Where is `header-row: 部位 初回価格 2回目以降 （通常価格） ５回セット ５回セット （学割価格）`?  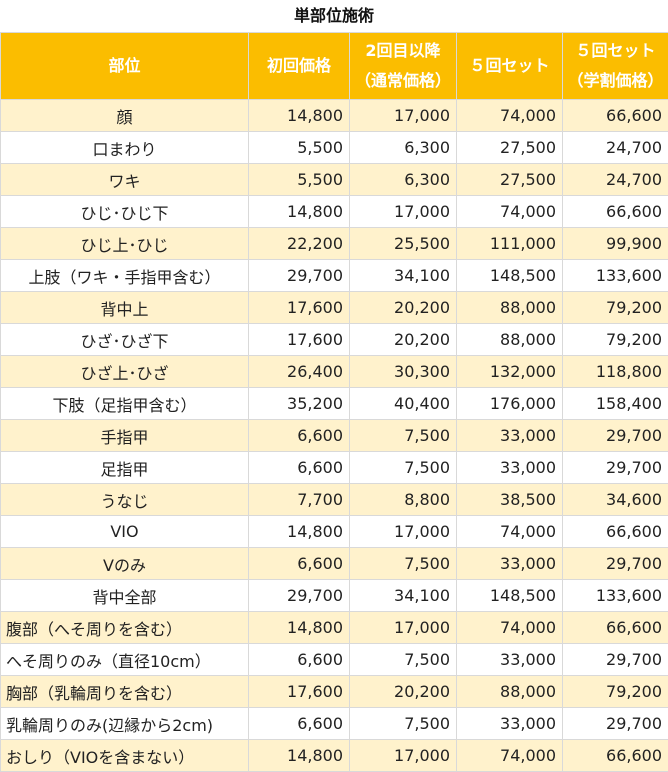 header-row: 部位 初回価格 2回目以降 （通常価格） ５回セット ５回セット （学割価格） is located at coordinates (334, 66).